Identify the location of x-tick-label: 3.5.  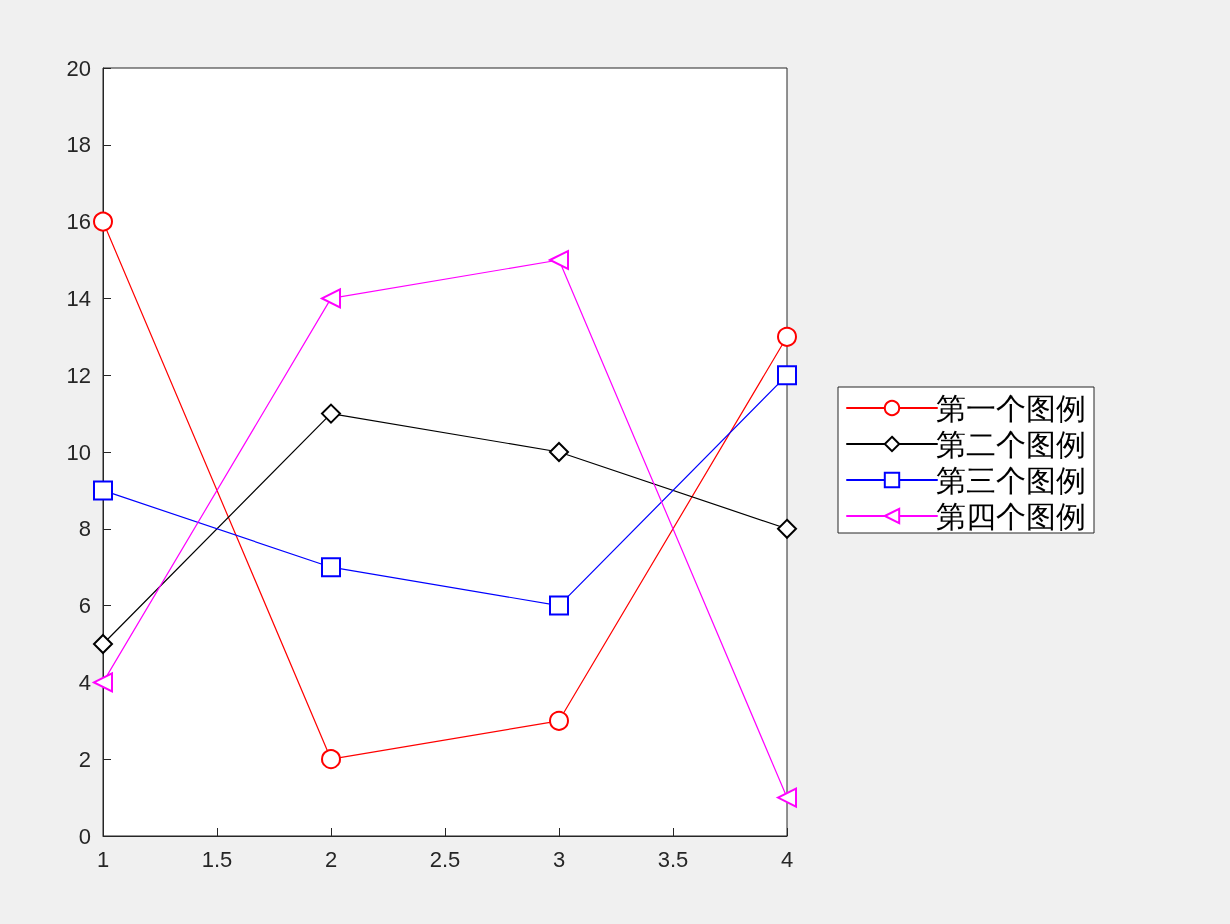
(673, 859).